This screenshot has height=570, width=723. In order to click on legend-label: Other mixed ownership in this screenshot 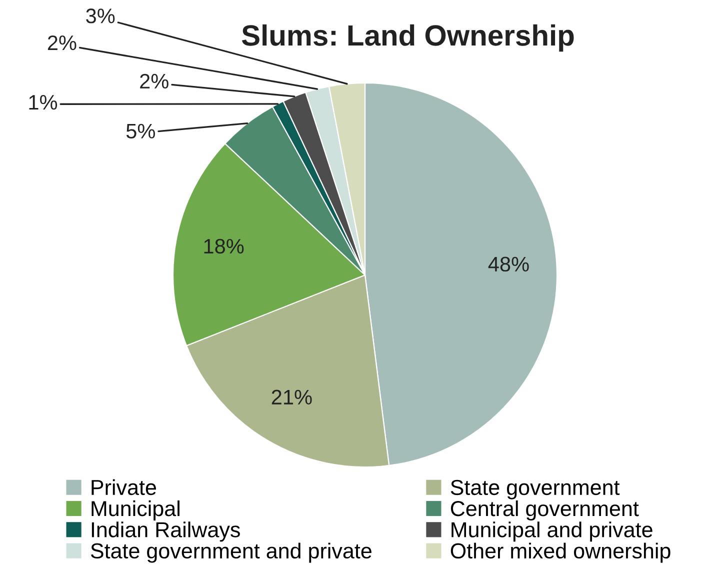, I will do `click(560, 552)`.